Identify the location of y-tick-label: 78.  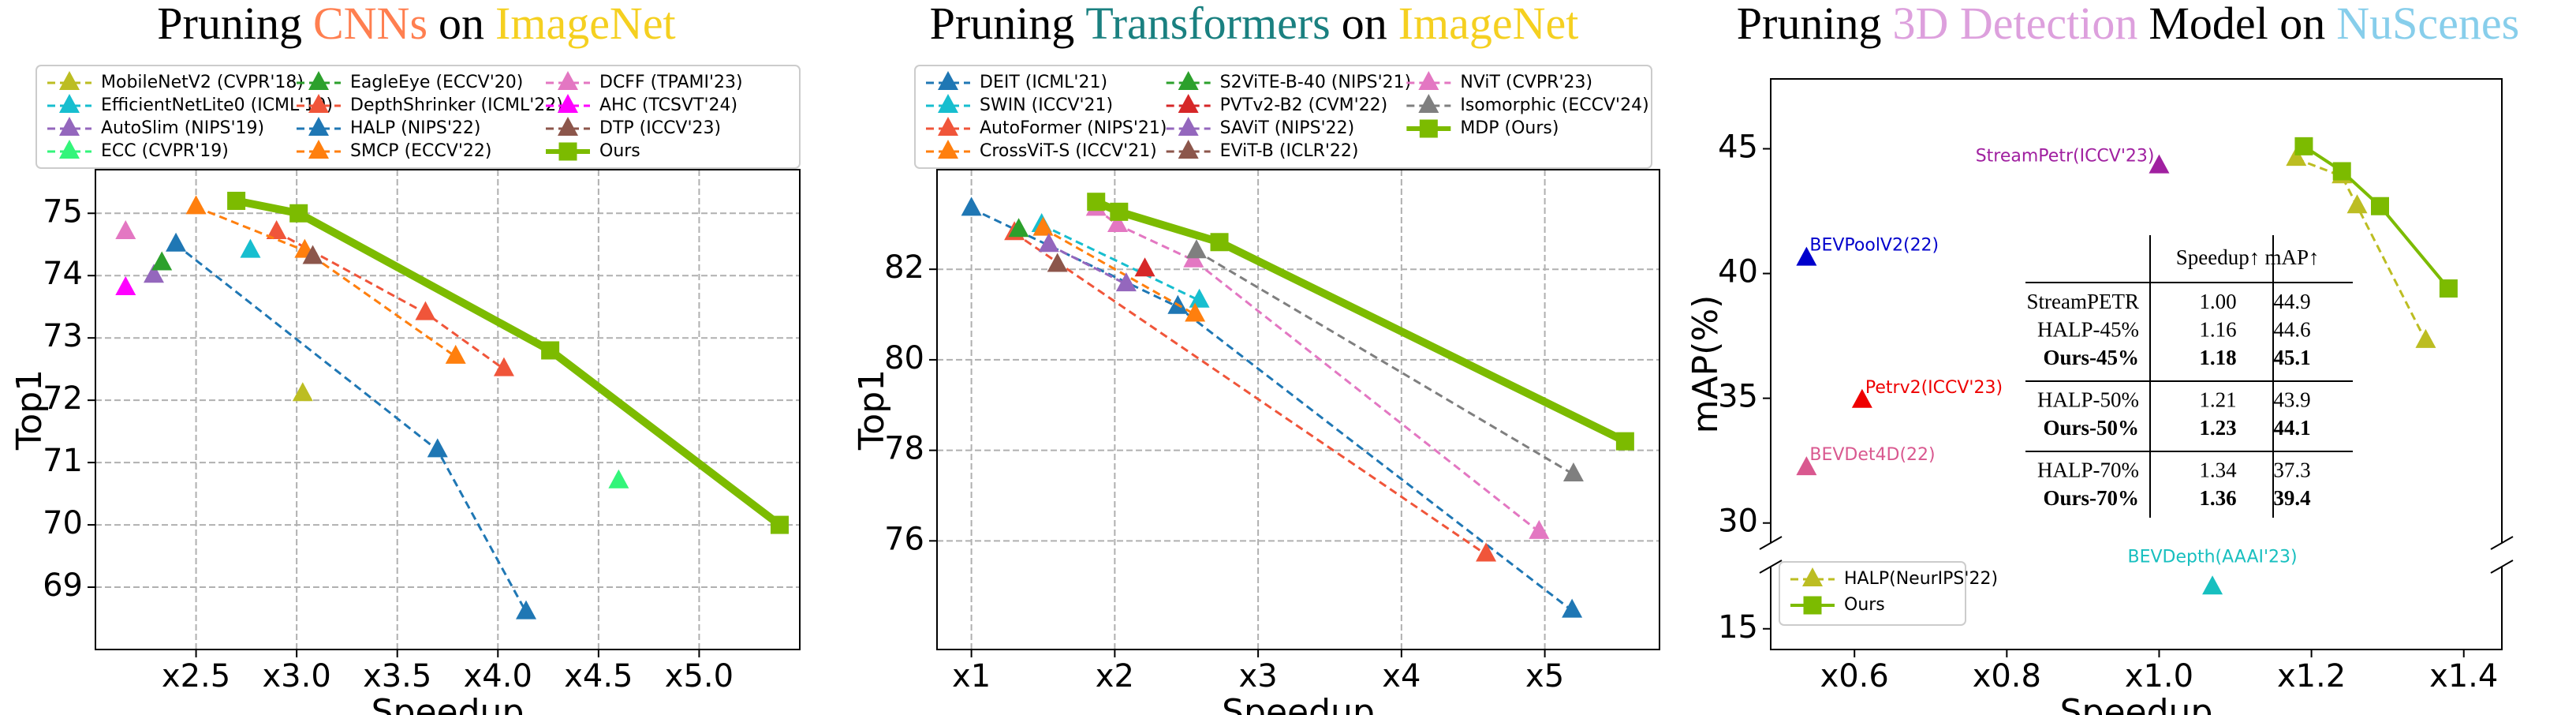
(904, 449).